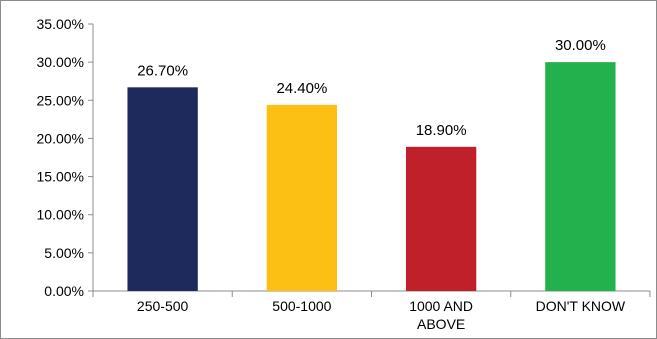 The width and height of the screenshot is (657, 339). Describe the element at coordinates (301, 306) in the screenshot. I see `x-tick-label: 500-1000` at that location.